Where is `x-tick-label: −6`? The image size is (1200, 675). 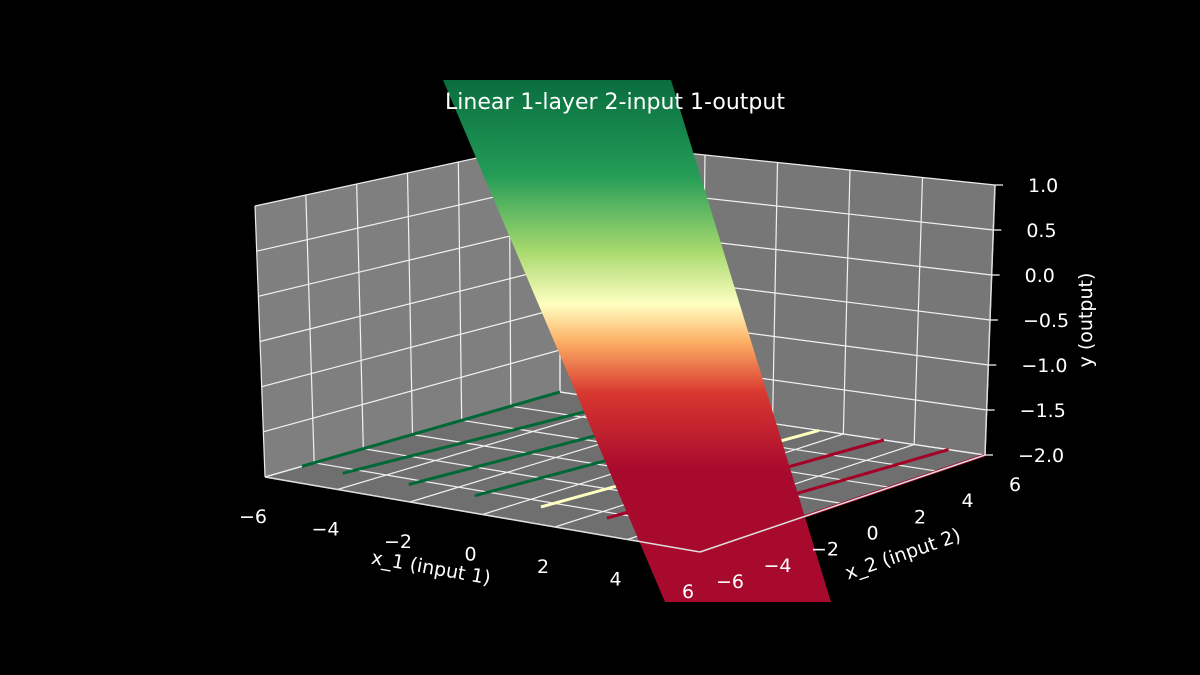
x-tick-label: −6 is located at coordinates (253, 517).